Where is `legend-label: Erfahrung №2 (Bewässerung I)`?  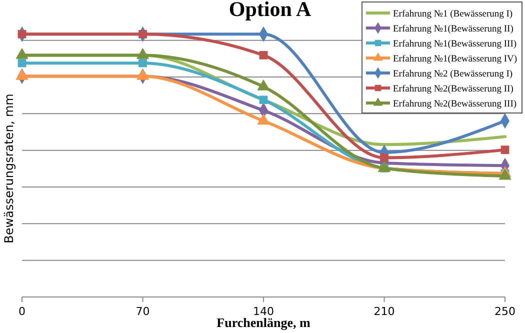 legend-label: Erfahrung №2 (Bewässerung I) is located at coordinates (453, 75).